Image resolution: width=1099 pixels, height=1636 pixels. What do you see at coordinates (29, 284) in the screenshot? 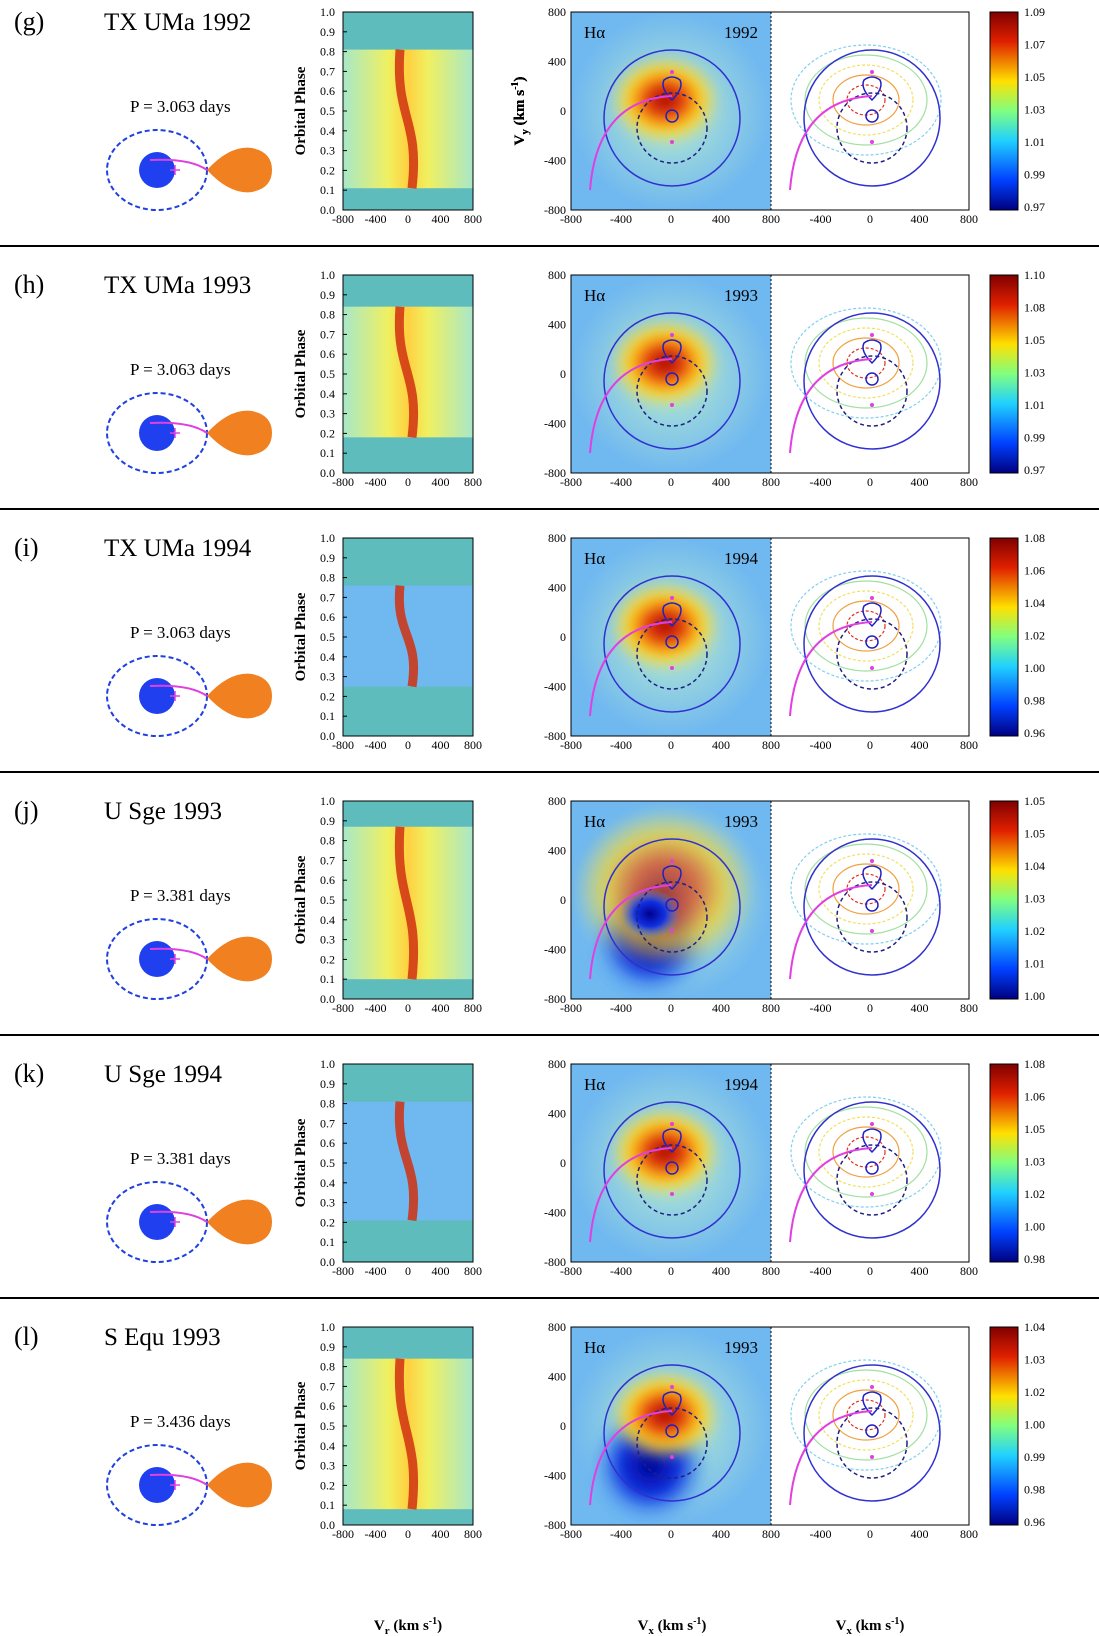
I see `panel-label: (h)` at bounding box center [29, 284].